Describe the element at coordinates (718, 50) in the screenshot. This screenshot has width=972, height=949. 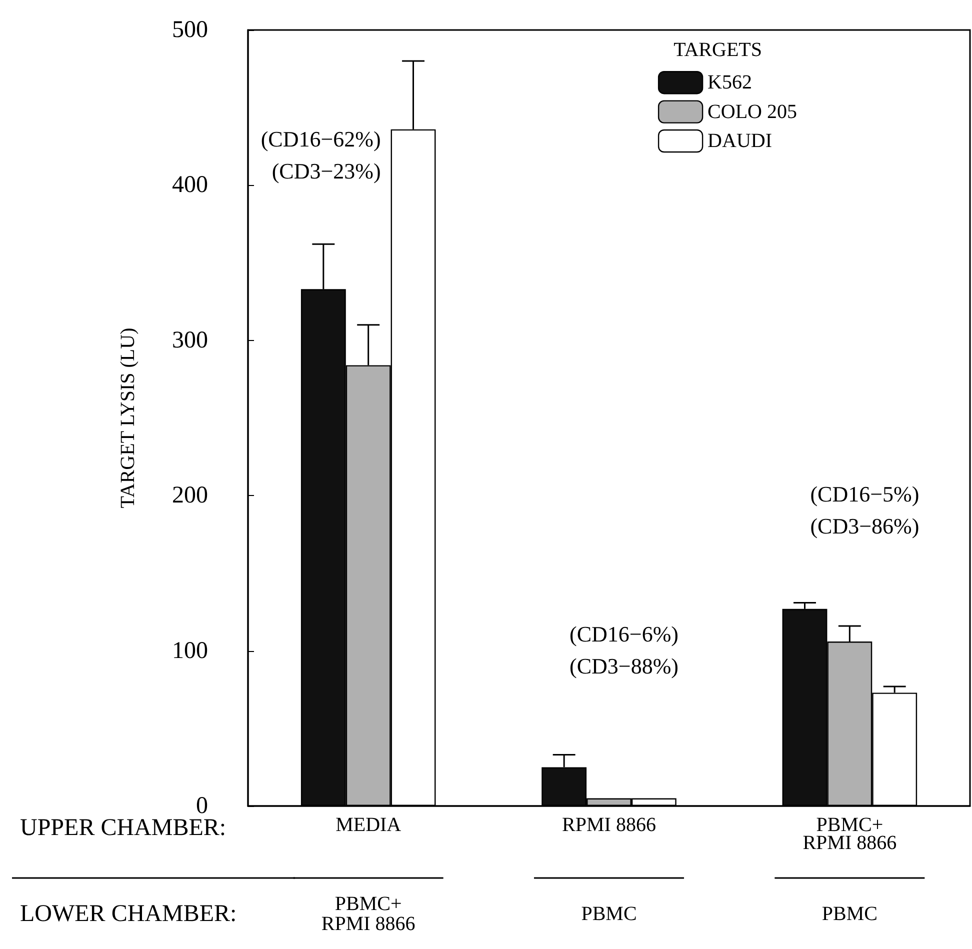
I see `legend-title: TARGETS` at that location.